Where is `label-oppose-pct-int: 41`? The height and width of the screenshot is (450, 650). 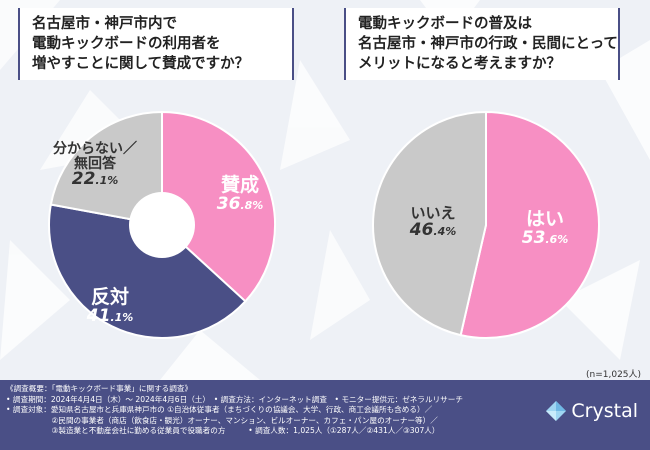
label-oppose-pct-int: 41 is located at coordinates (98, 315).